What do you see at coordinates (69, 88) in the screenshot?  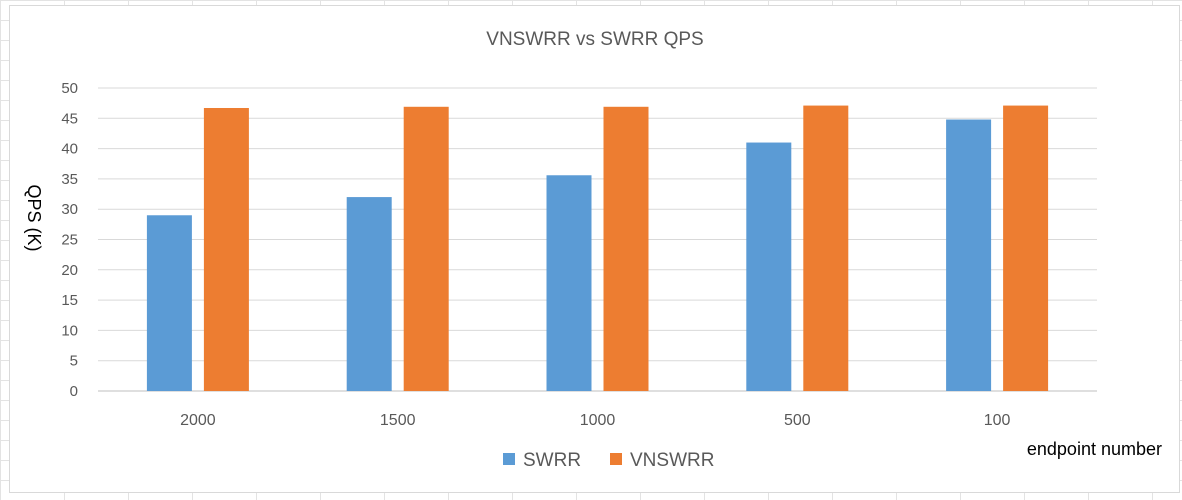 I see `y-tick-label: 50` at bounding box center [69, 88].